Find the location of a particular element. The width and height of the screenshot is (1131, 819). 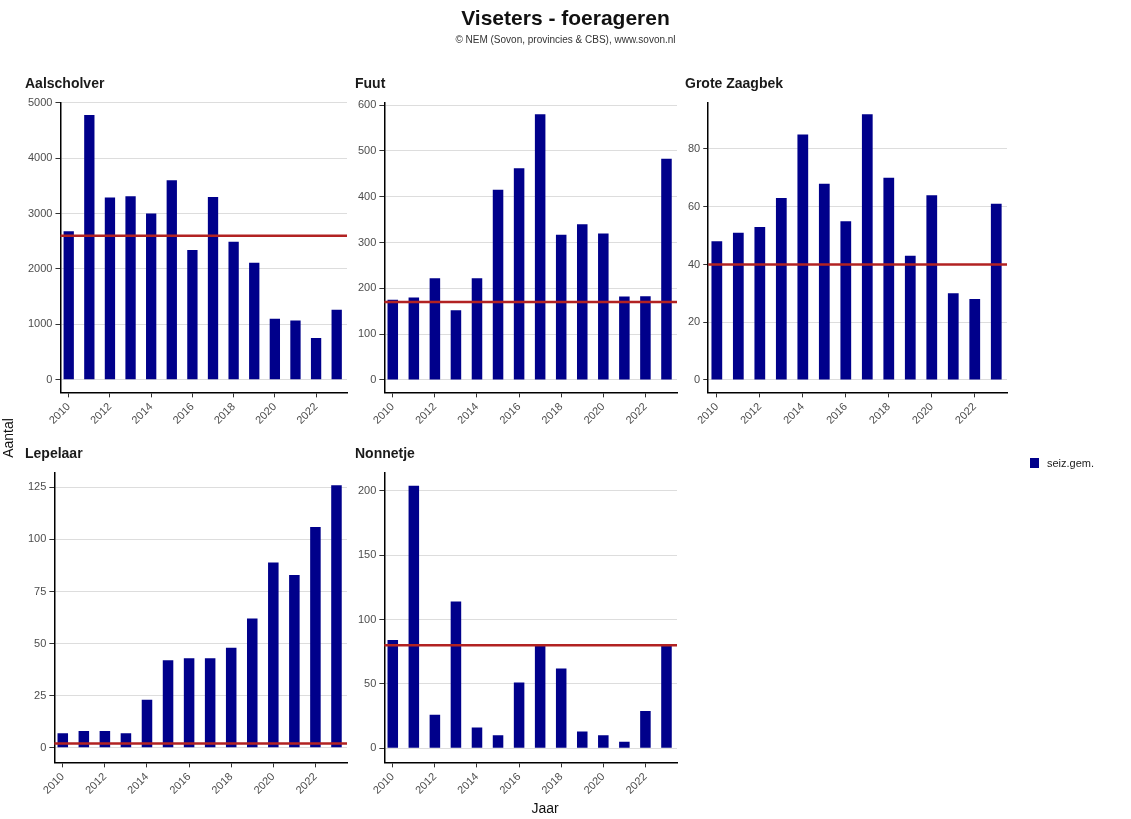

y-tick-label: 25 is located at coordinates (40, 694).